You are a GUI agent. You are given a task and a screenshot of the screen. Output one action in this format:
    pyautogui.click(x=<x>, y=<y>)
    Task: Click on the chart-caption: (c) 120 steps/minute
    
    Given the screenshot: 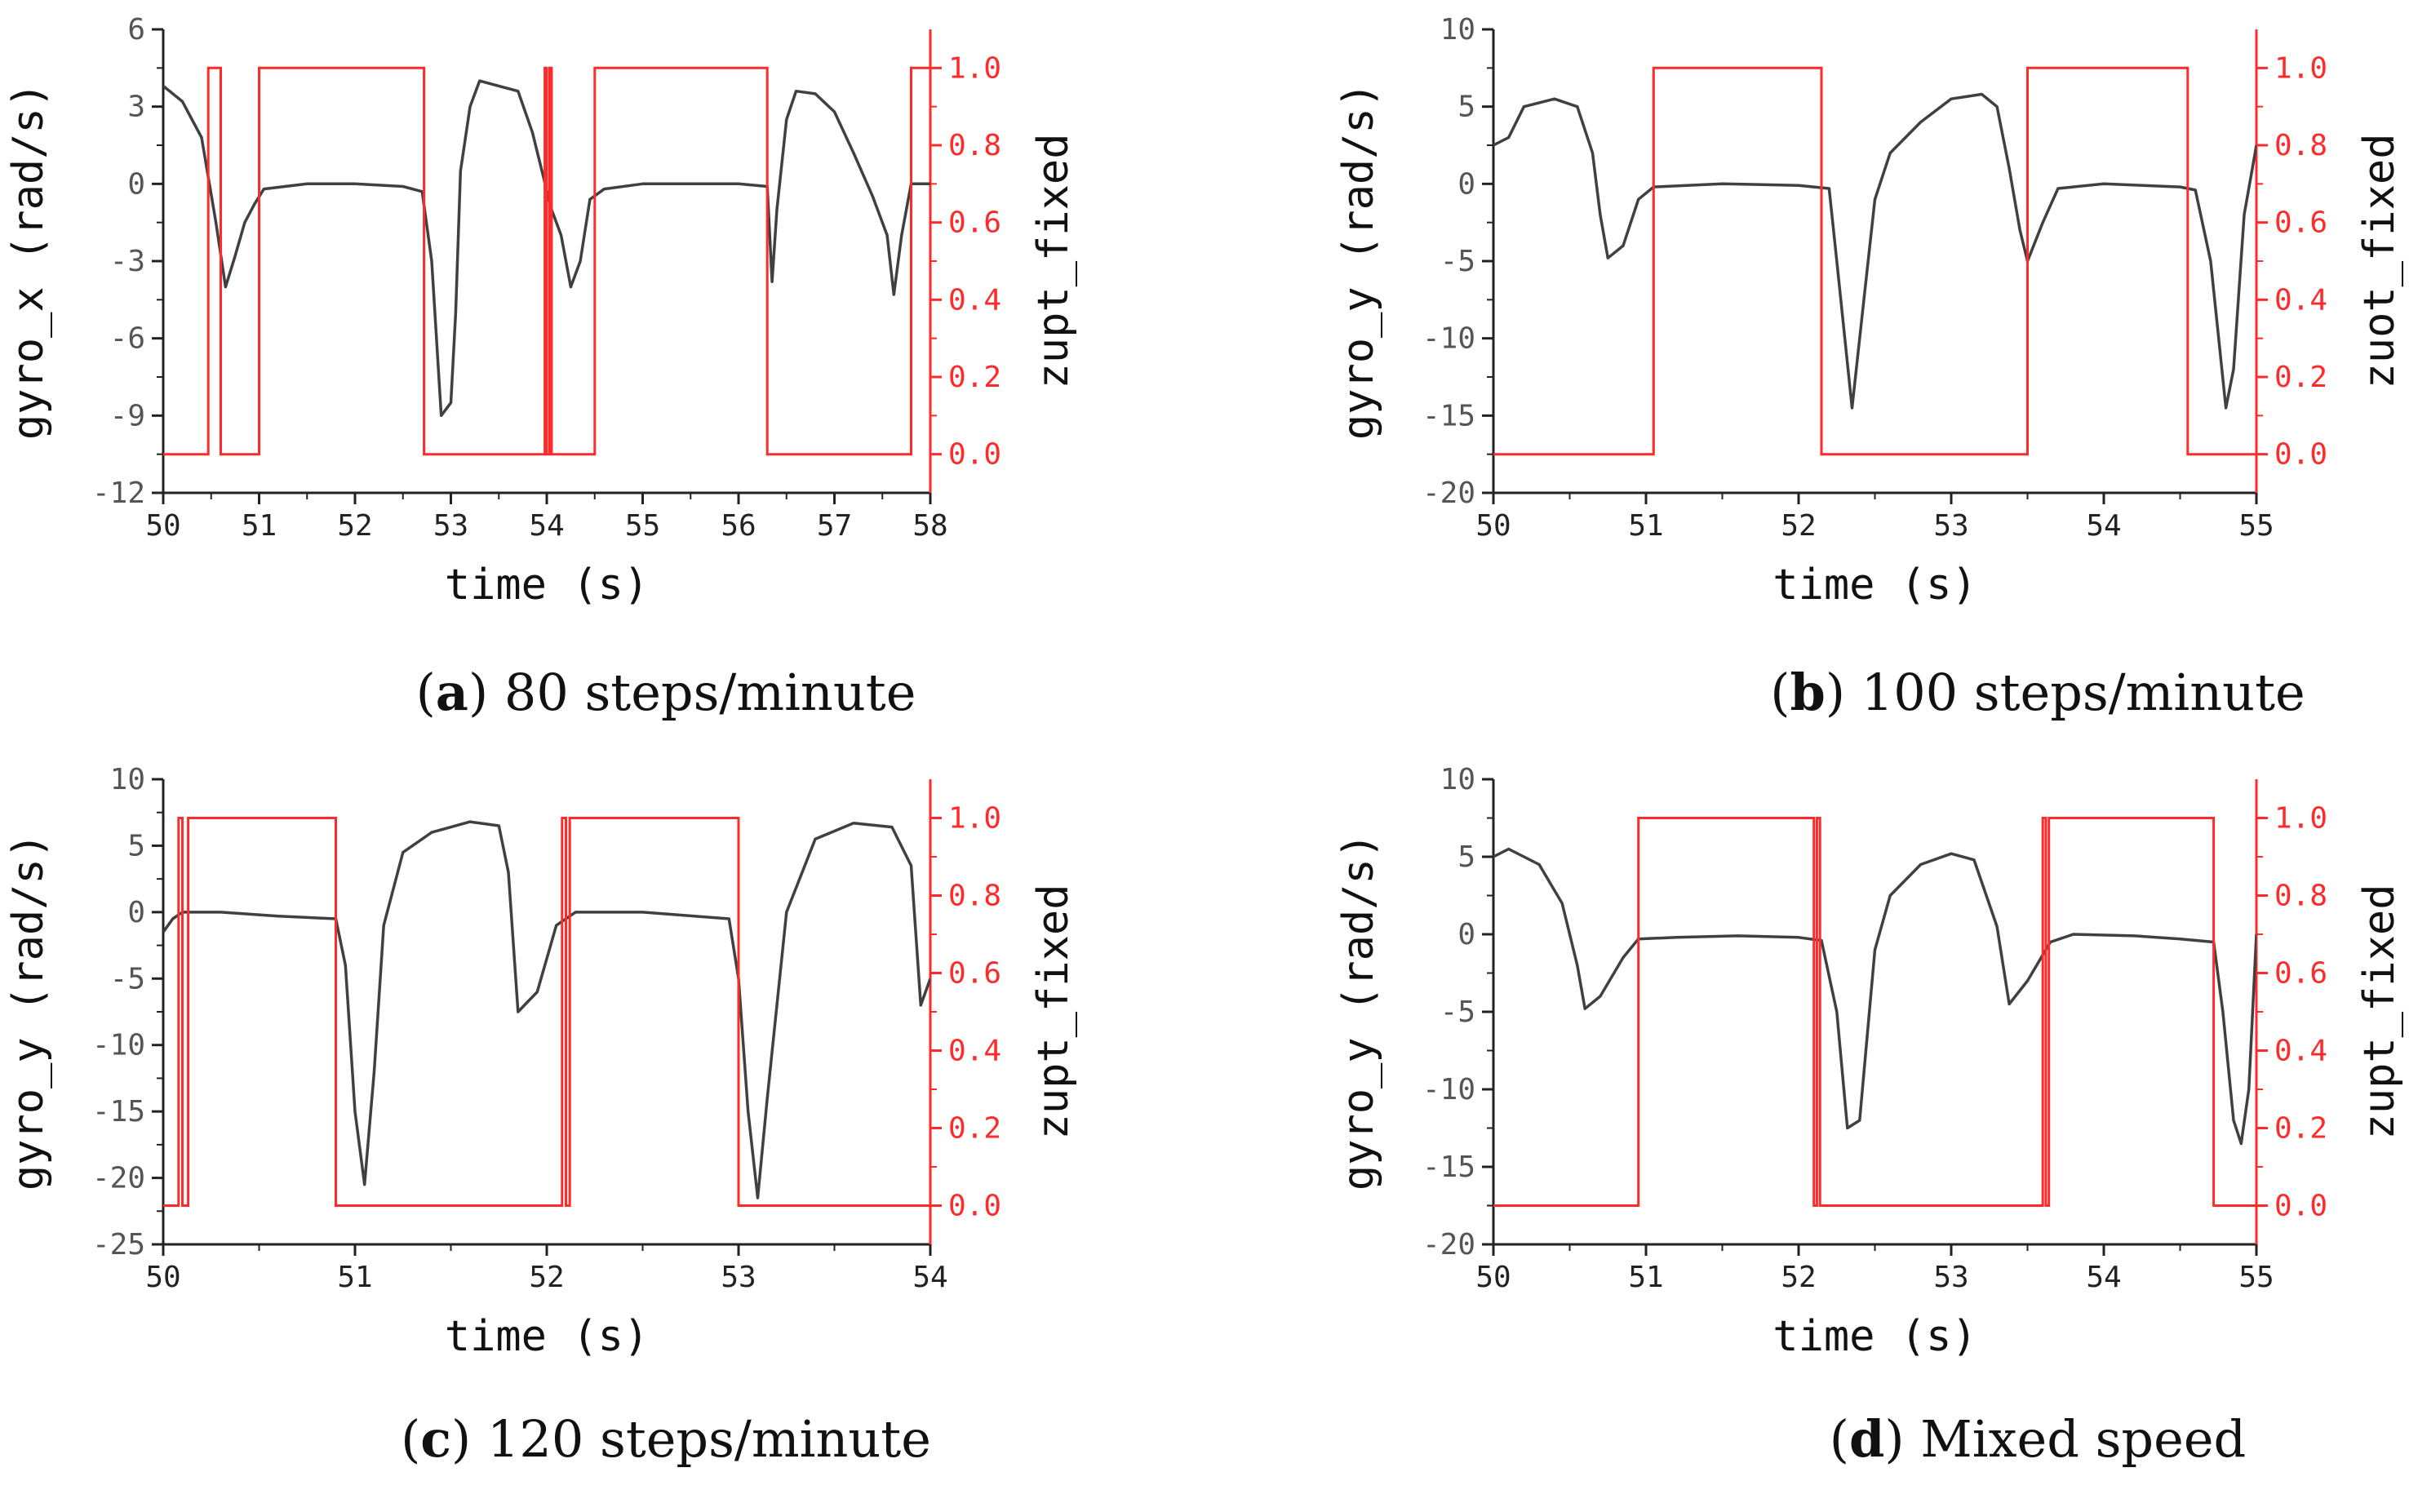 What is the action you would take?
    pyautogui.click(x=666, y=1439)
    